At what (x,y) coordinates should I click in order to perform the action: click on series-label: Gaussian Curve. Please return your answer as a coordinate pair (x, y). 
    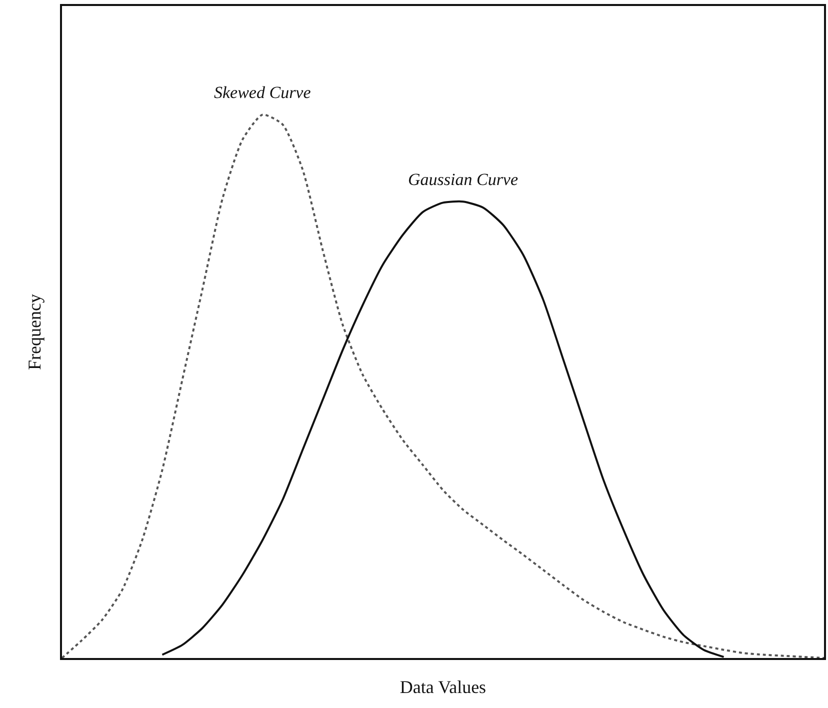
    Looking at the image, I should click on (463, 179).